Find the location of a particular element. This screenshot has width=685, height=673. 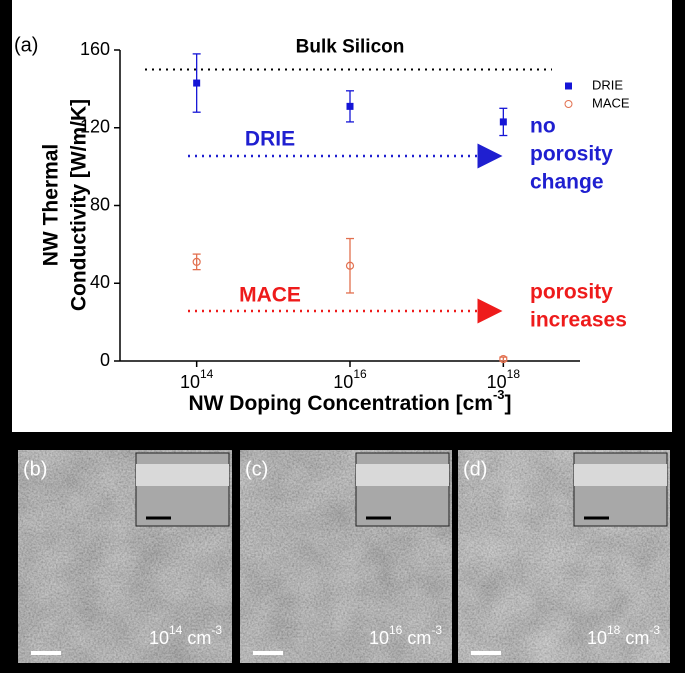

y-tick-label: 160 is located at coordinates (95, 49).